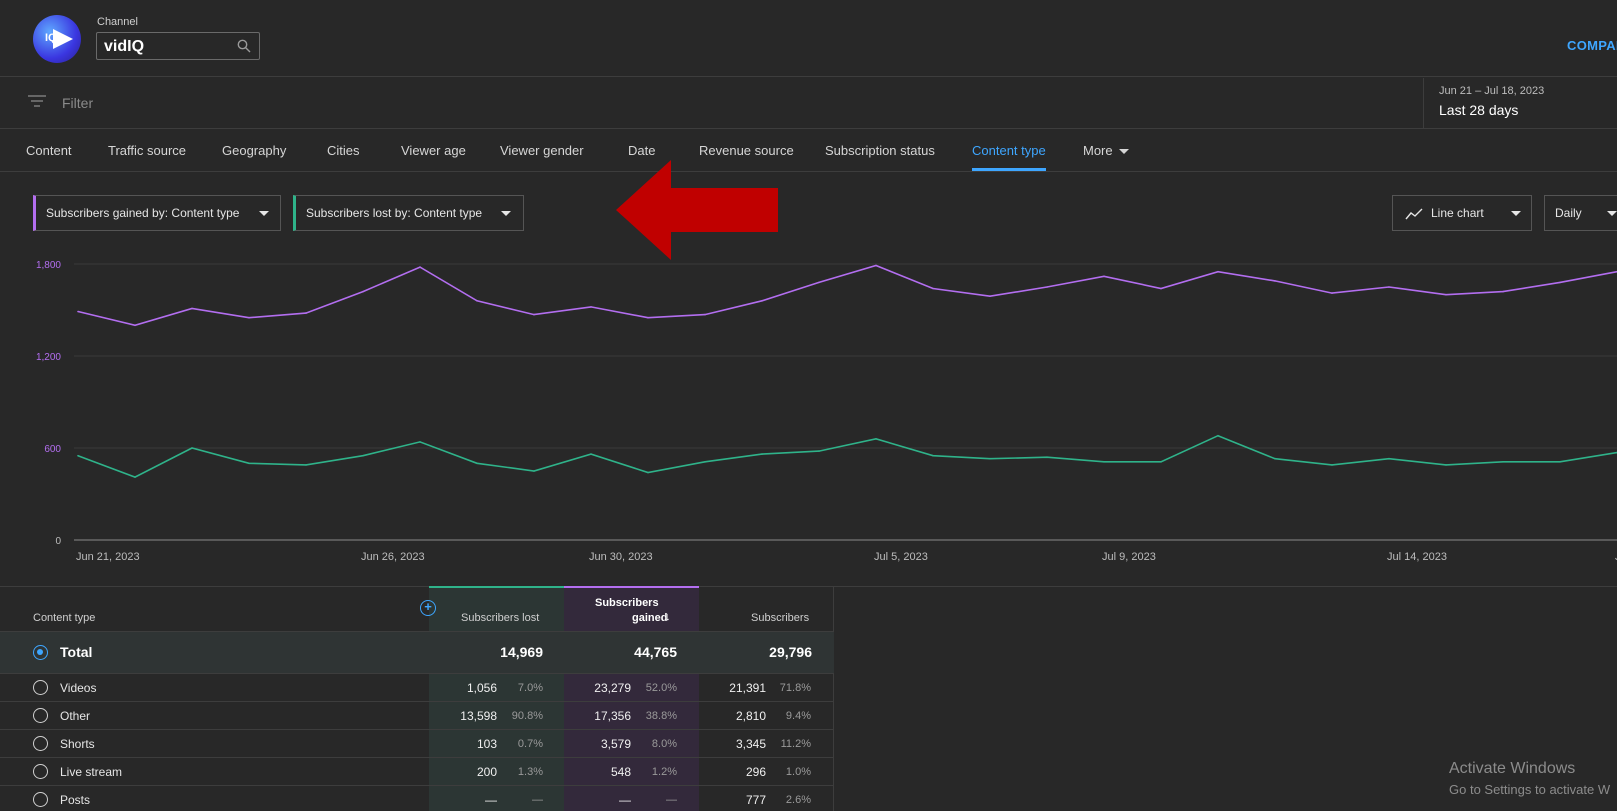 The height and width of the screenshot is (811, 1617). Describe the element at coordinates (746, 150) in the screenshot. I see `tab-revenue-source: Revenue source` at that location.